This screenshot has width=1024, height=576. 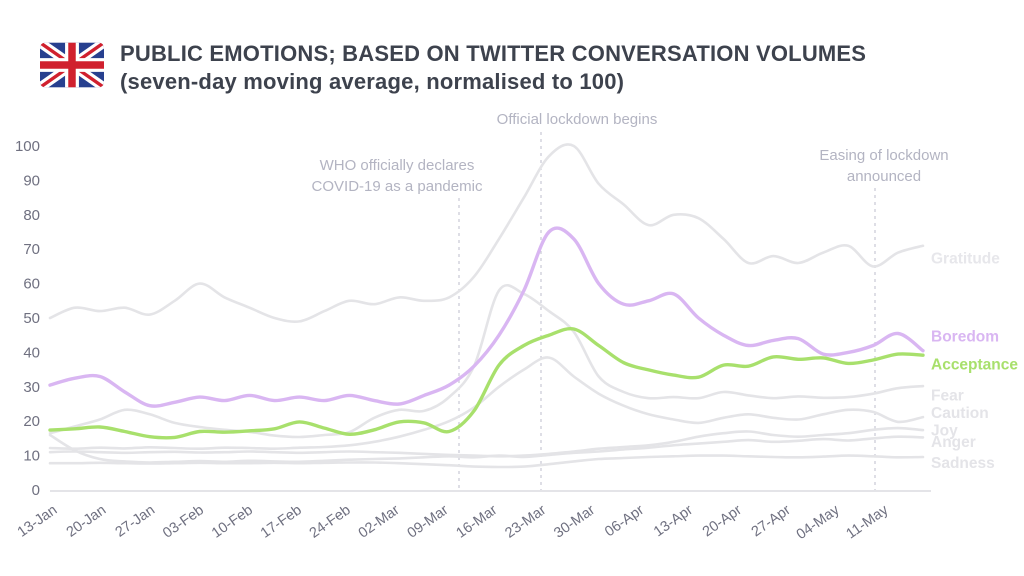 I want to click on series-label-acceptance: Acceptance, so click(x=974, y=365).